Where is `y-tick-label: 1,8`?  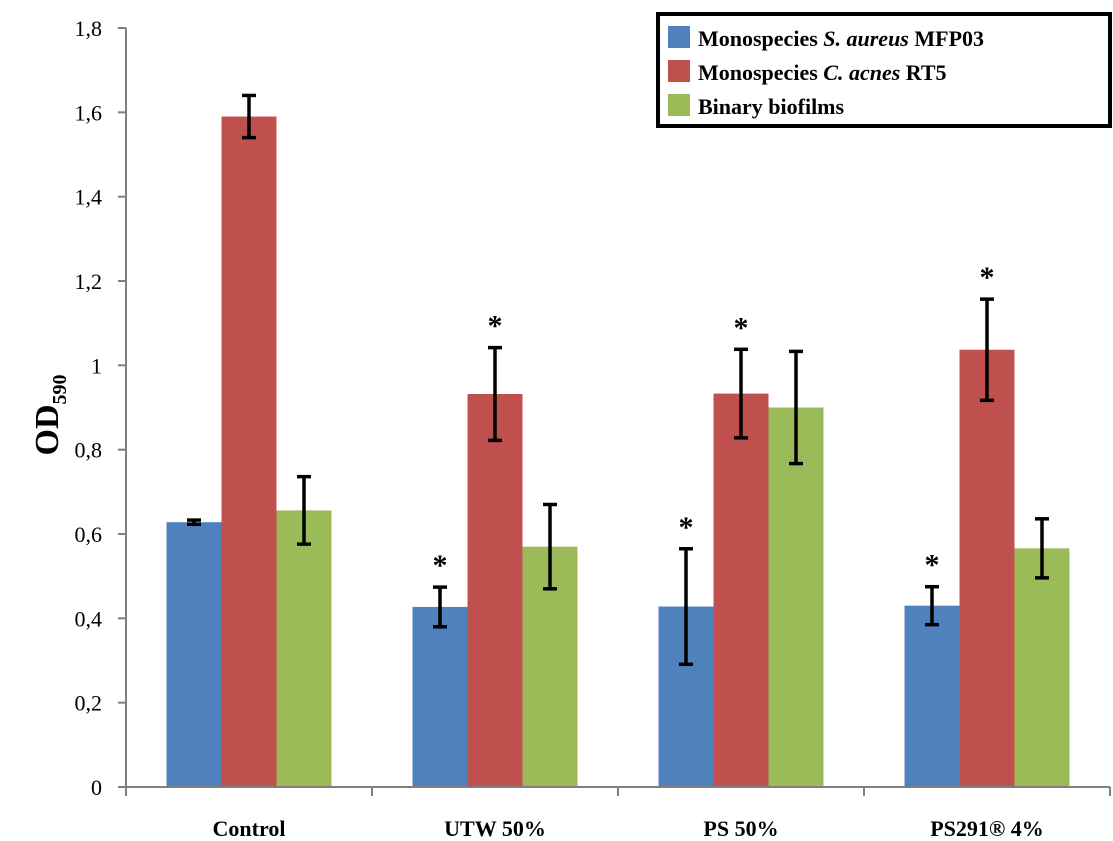
y-tick-label: 1,8 is located at coordinates (89, 28).